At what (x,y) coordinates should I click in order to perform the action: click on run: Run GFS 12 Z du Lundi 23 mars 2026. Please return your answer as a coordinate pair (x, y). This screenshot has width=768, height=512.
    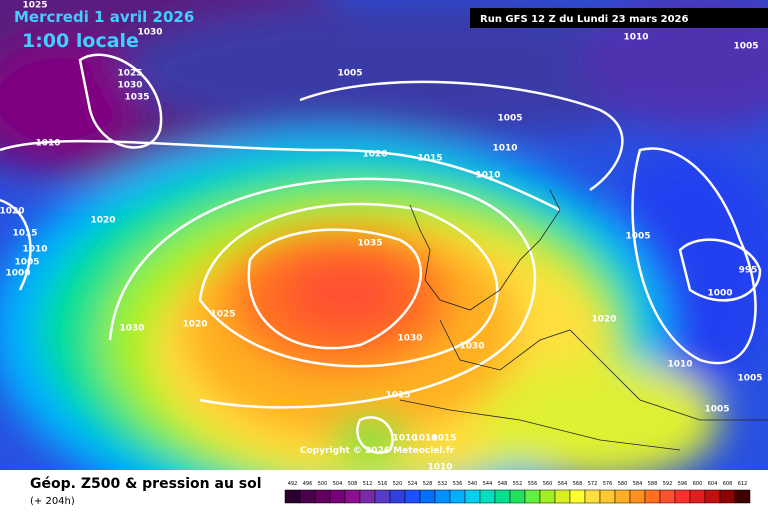
    Looking at the image, I should click on (584, 19).